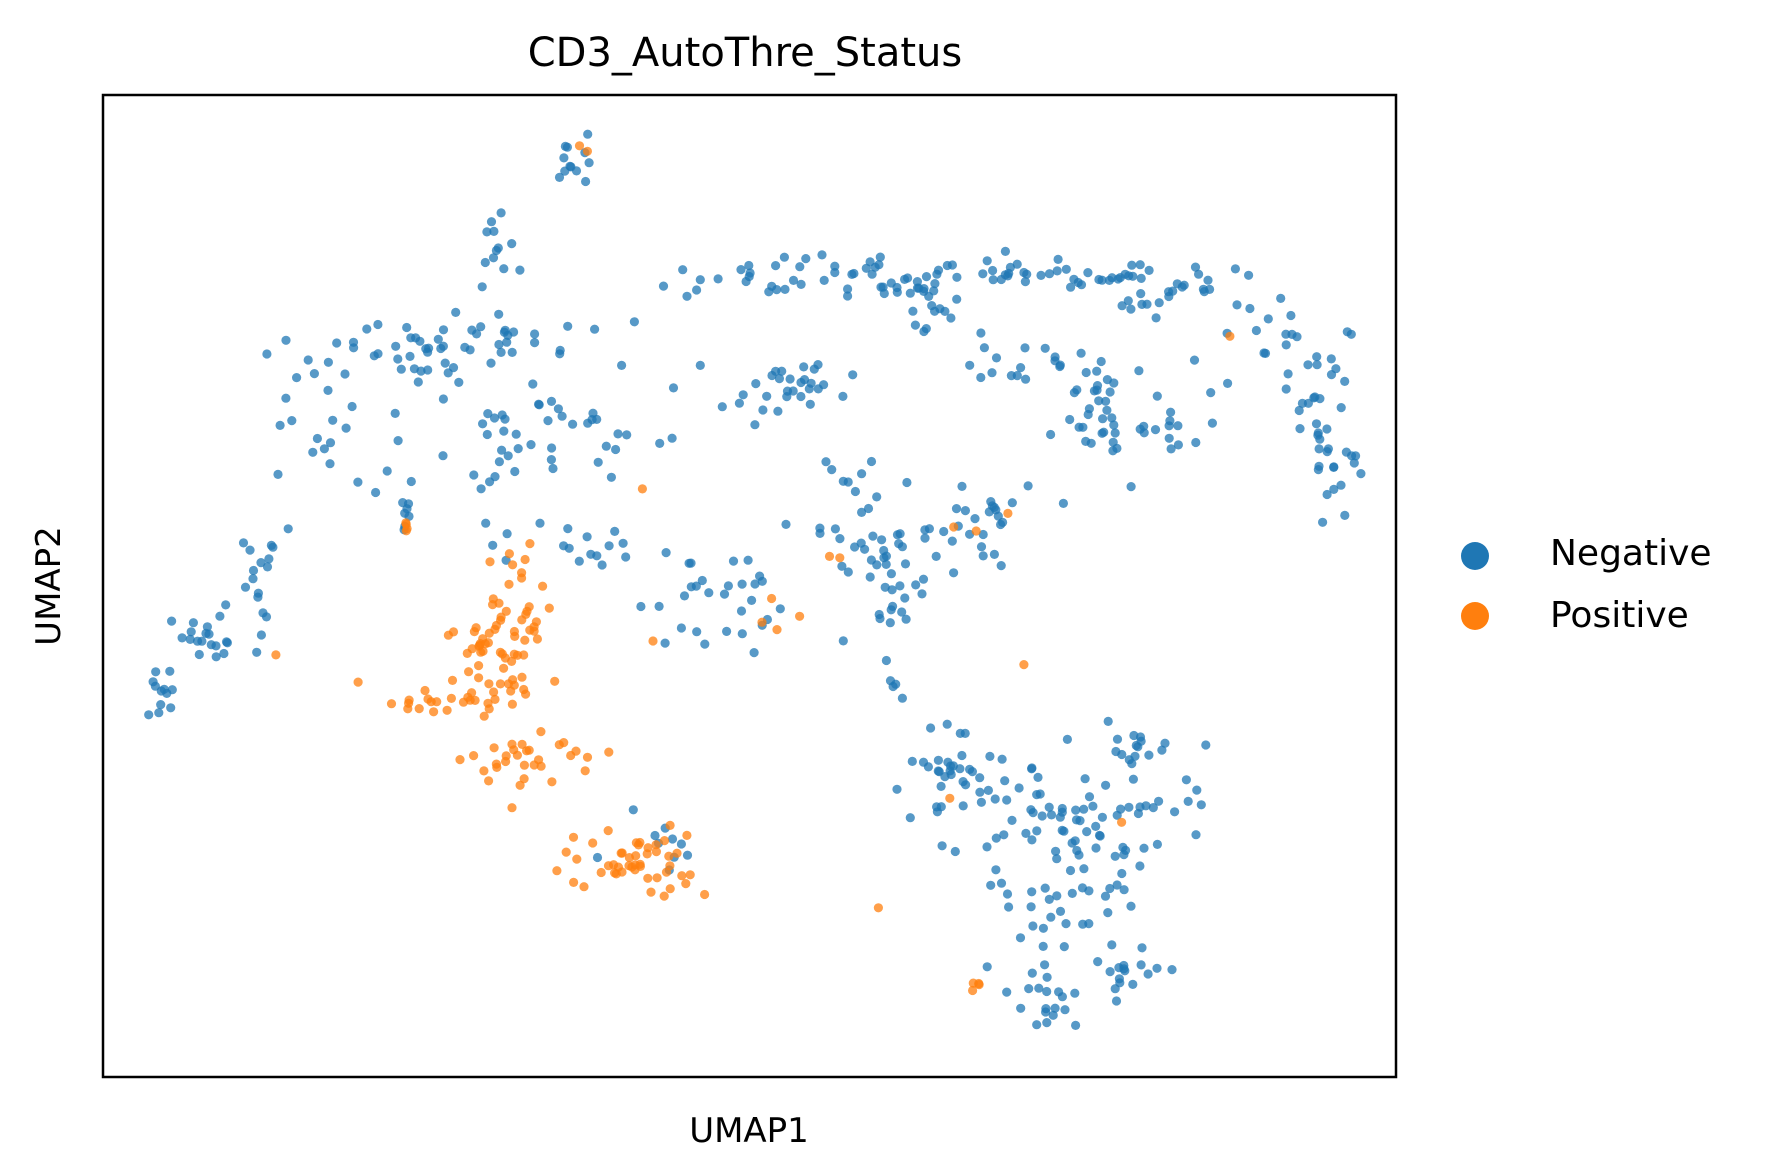  What do you see at coordinates (1475, 616) in the screenshot?
I see `legend-marker-positive` at bounding box center [1475, 616].